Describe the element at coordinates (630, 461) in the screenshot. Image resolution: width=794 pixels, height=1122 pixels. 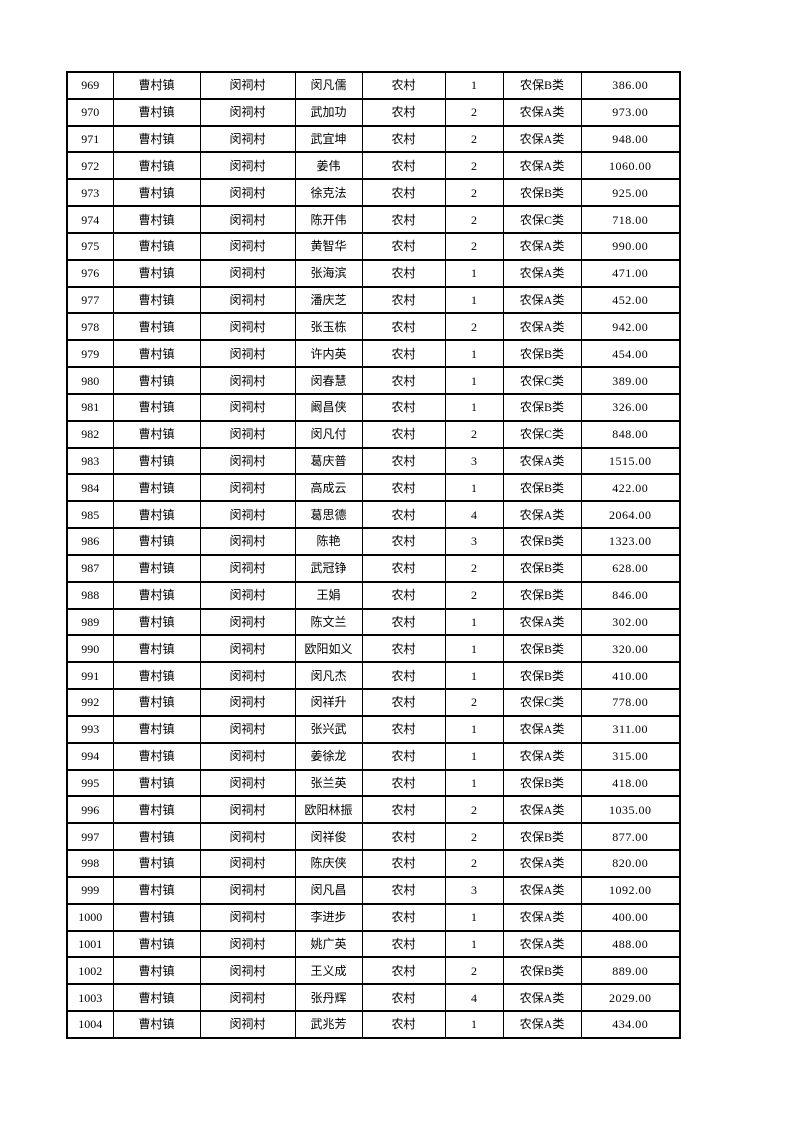
I see `cell-amount: 1515.00` at that location.